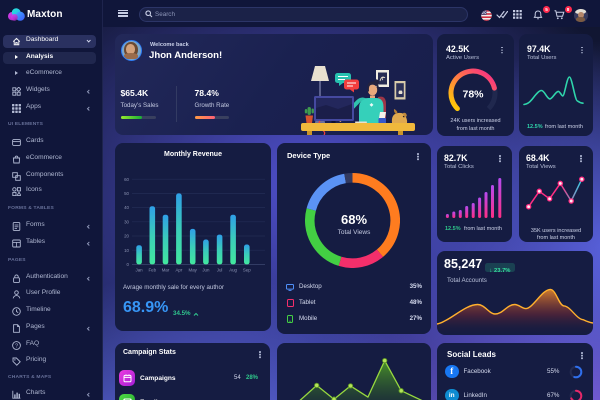 The image size is (600, 400). Describe the element at coordinates (126, 207) in the screenshot. I see `svg-text: 40` at that location.